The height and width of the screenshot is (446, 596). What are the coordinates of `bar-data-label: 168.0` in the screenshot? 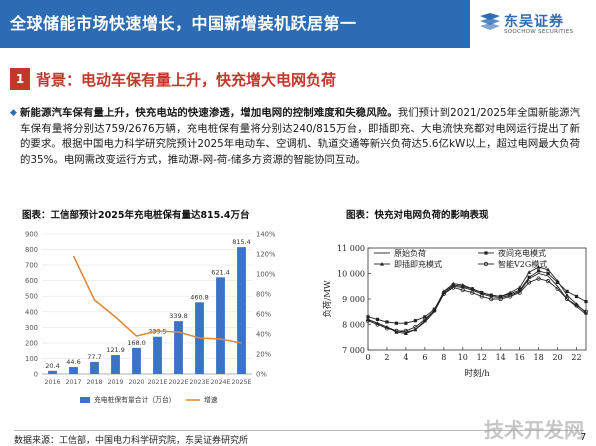 It's located at (136, 343).